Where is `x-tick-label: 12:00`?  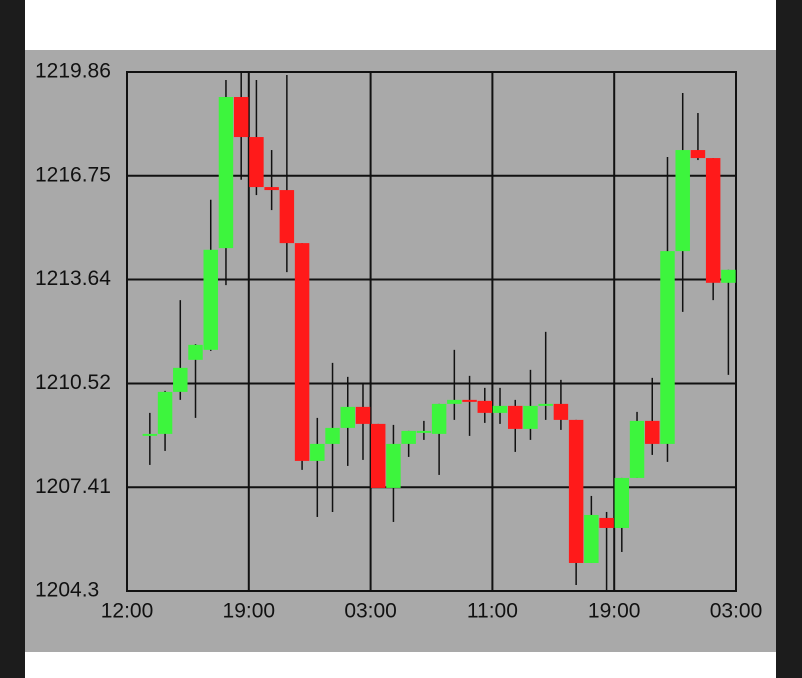 x-tick-label: 12:00 is located at coordinates (127, 611).